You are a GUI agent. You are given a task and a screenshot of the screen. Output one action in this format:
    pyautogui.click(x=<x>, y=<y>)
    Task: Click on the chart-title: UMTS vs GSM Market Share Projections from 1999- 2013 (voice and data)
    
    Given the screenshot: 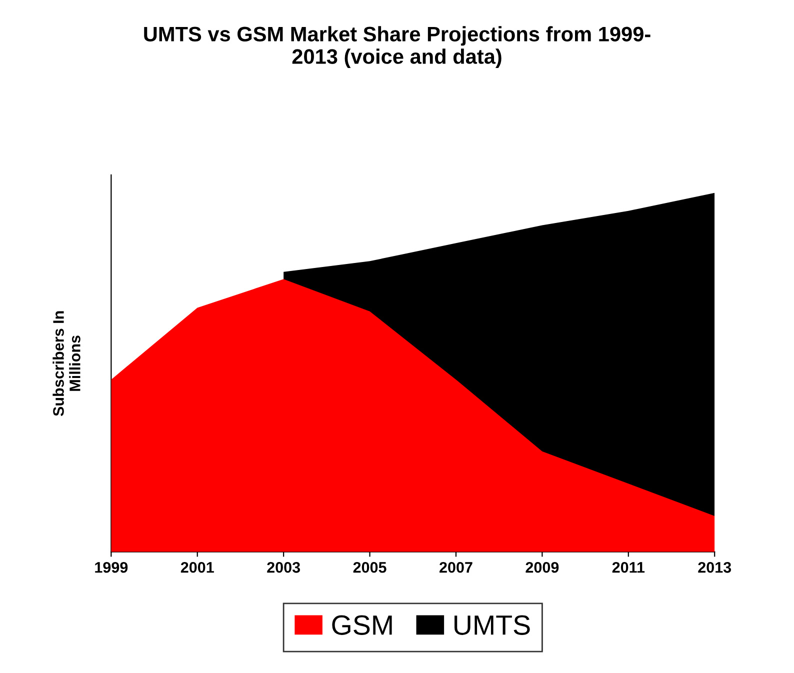 What is the action you would take?
    pyautogui.click(x=397, y=47)
    